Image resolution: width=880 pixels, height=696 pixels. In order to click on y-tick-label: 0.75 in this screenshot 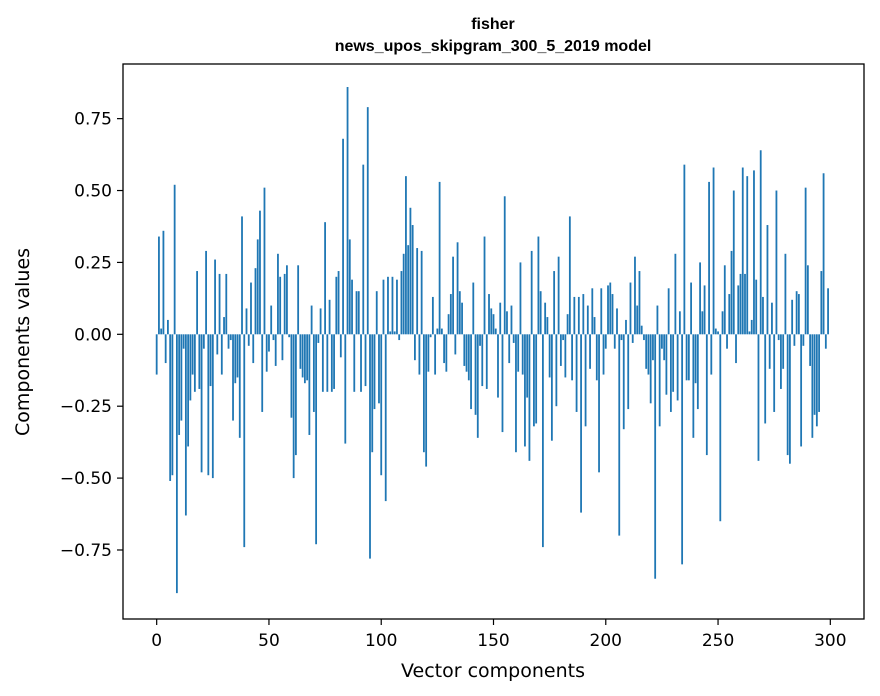, I will do `click(93, 120)`.